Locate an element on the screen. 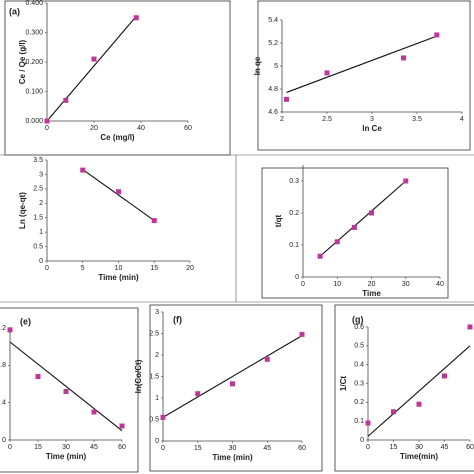 Image resolution: width=474 pixels, height=474 pixels. panel-title: (a) is located at coordinates (14, 11).